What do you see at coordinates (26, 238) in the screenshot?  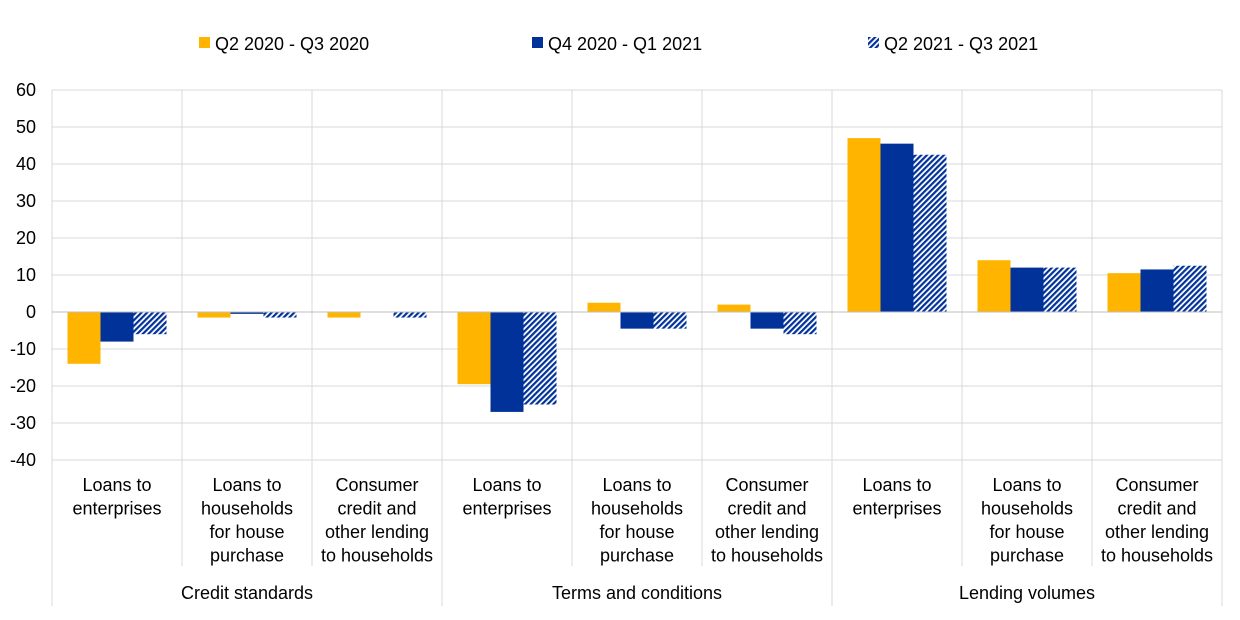 I see `y-tick-label: 20` at bounding box center [26, 238].